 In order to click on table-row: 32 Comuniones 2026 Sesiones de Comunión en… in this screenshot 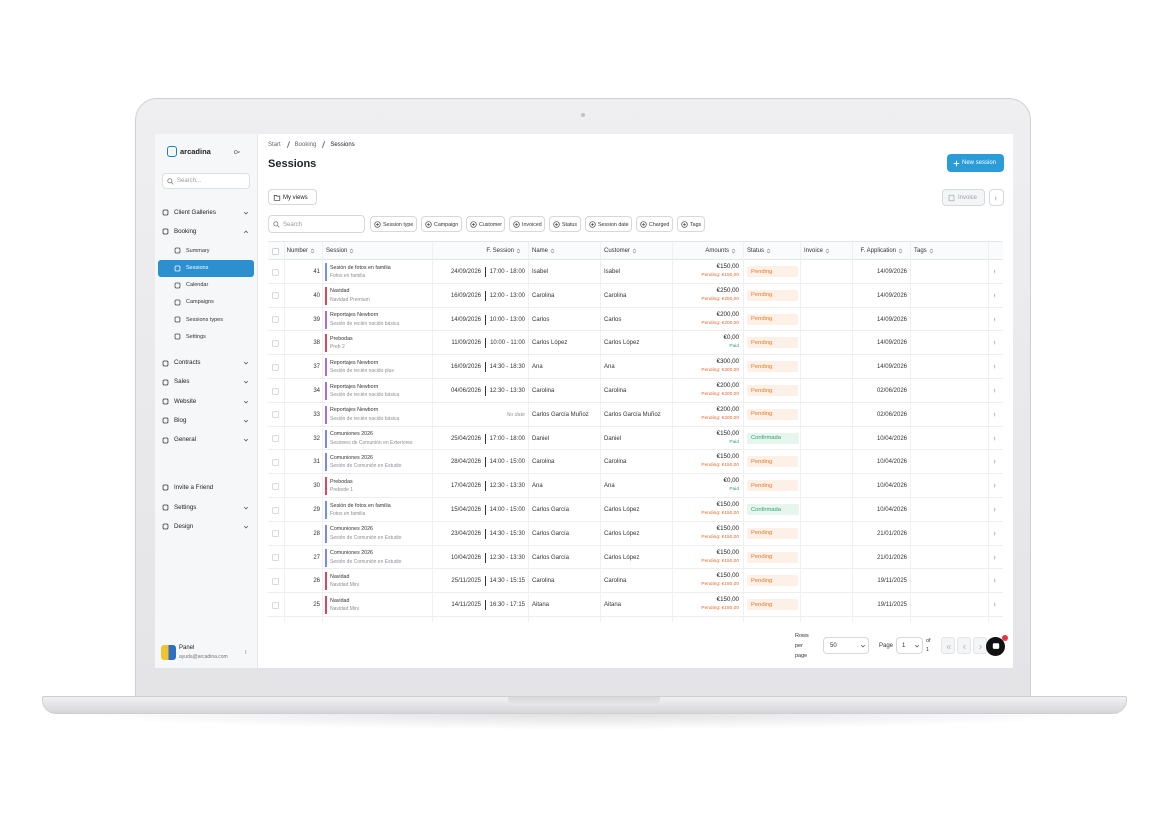, I will do `click(635, 439)`.